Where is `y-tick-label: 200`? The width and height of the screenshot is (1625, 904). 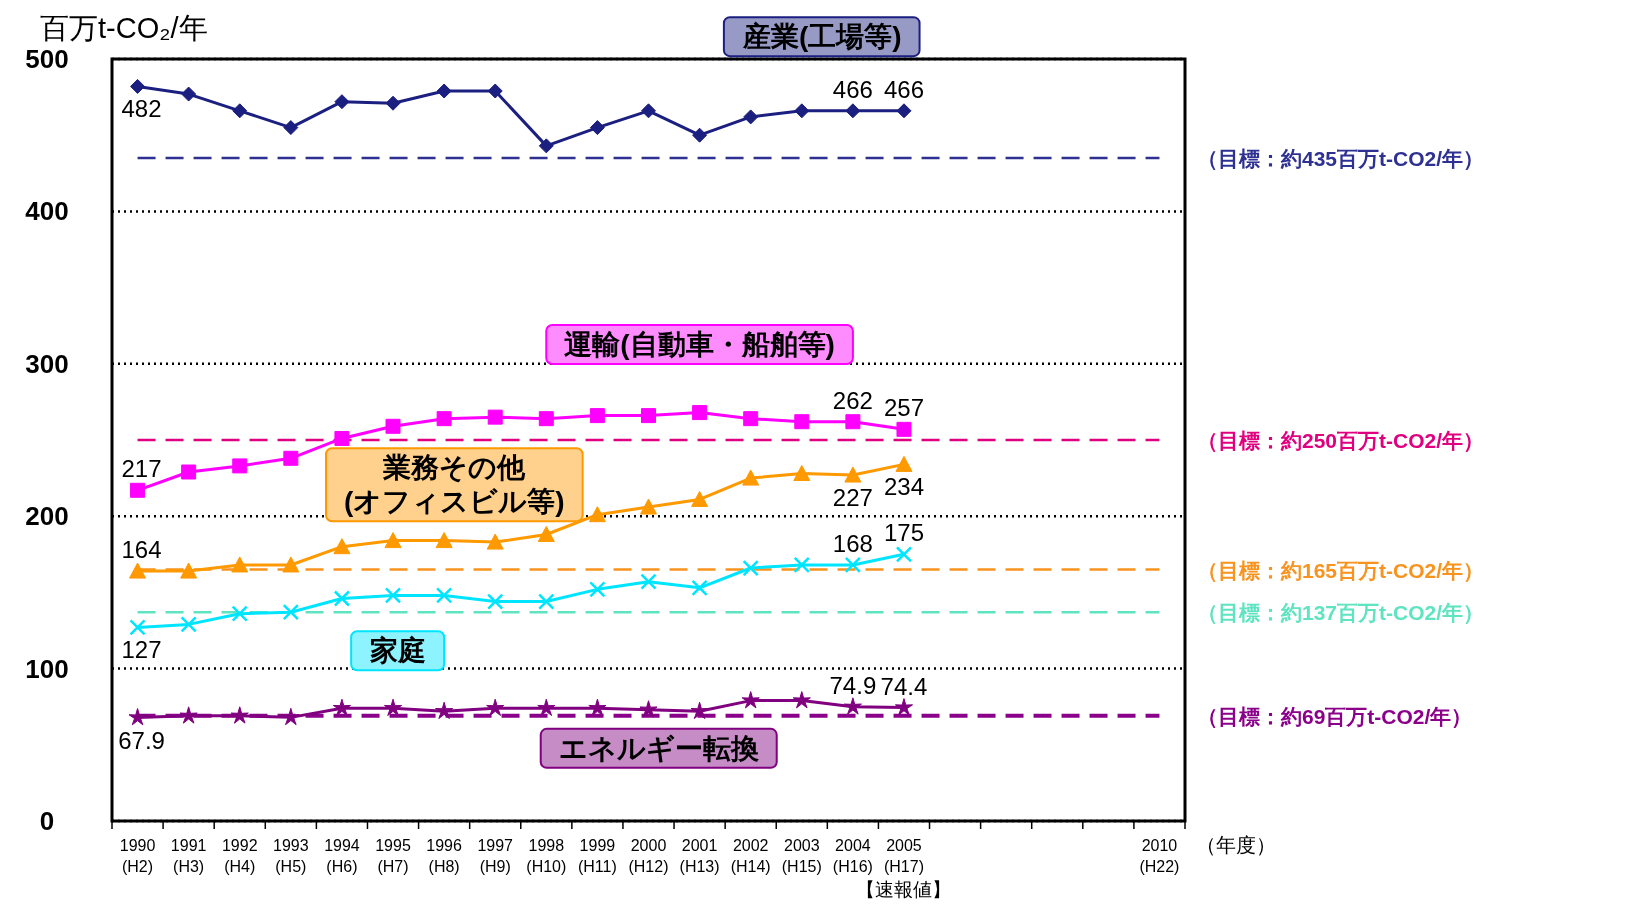
y-tick-label: 200 is located at coordinates (47, 516).